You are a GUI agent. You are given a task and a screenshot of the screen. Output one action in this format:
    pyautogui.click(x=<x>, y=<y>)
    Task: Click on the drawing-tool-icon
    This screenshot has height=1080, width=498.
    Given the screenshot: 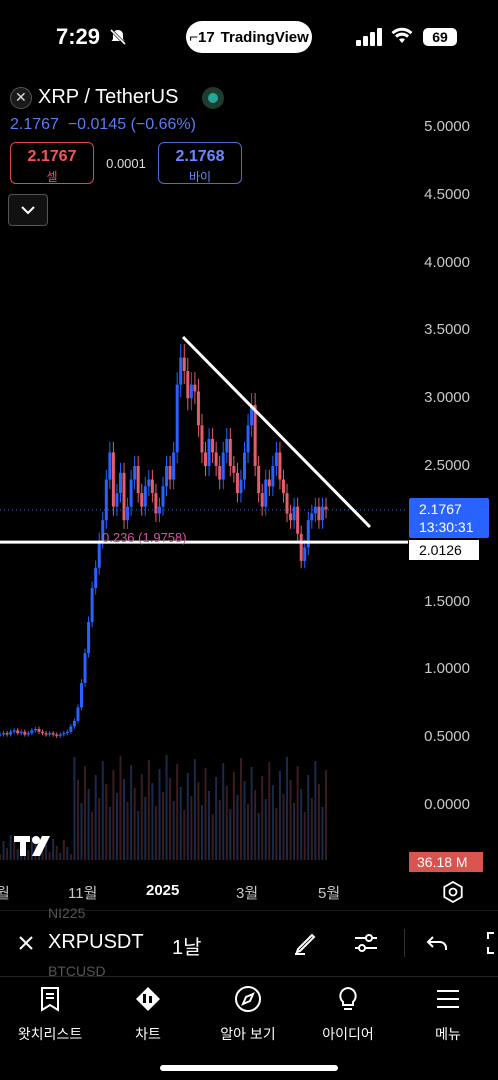 What is the action you would take?
    pyautogui.click(x=306, y=943)
    